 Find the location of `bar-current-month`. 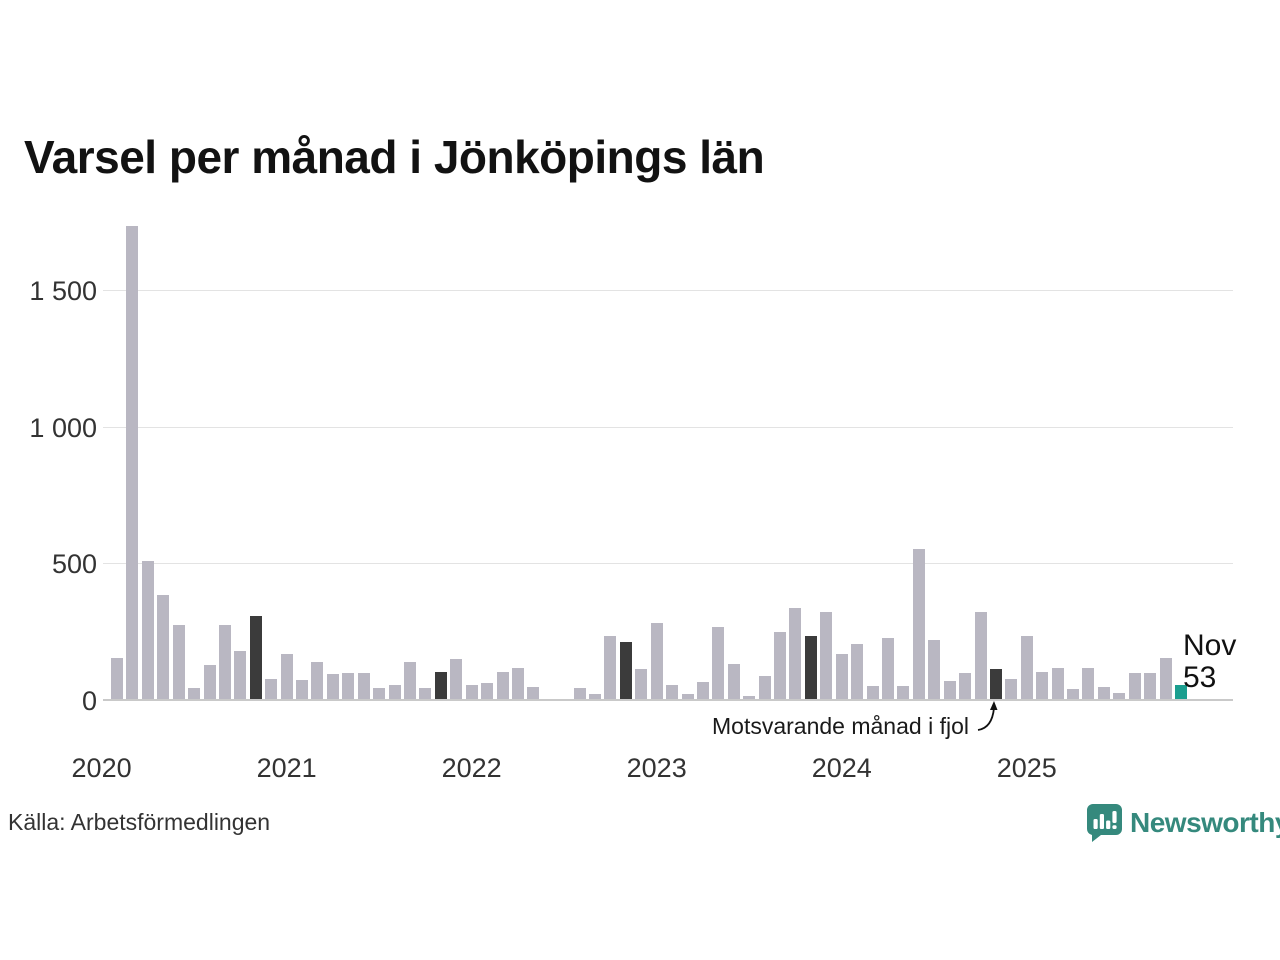

bar-current-month is located at coordinates (1180, 692).